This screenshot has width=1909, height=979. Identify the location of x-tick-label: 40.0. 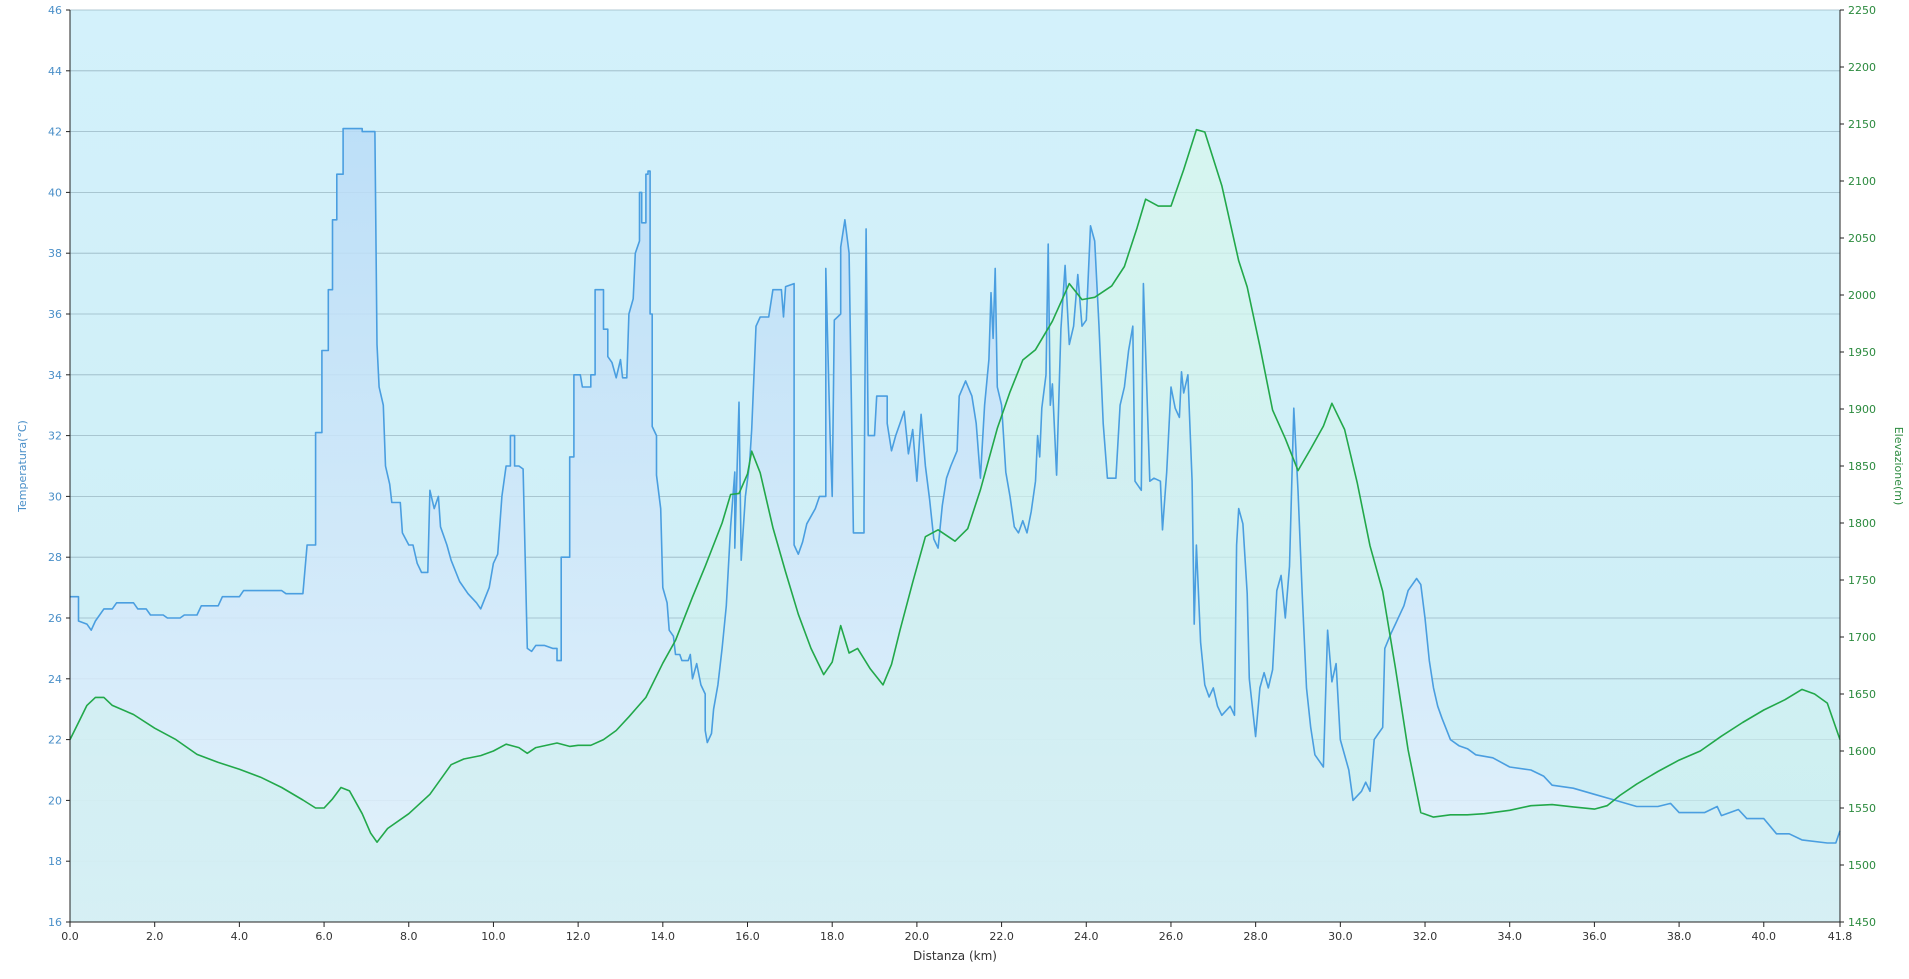
(1764, 936).